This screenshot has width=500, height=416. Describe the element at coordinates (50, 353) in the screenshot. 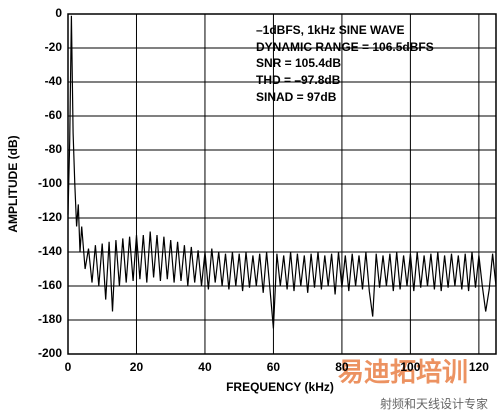

I see `y-tick-label: -200` at that location.